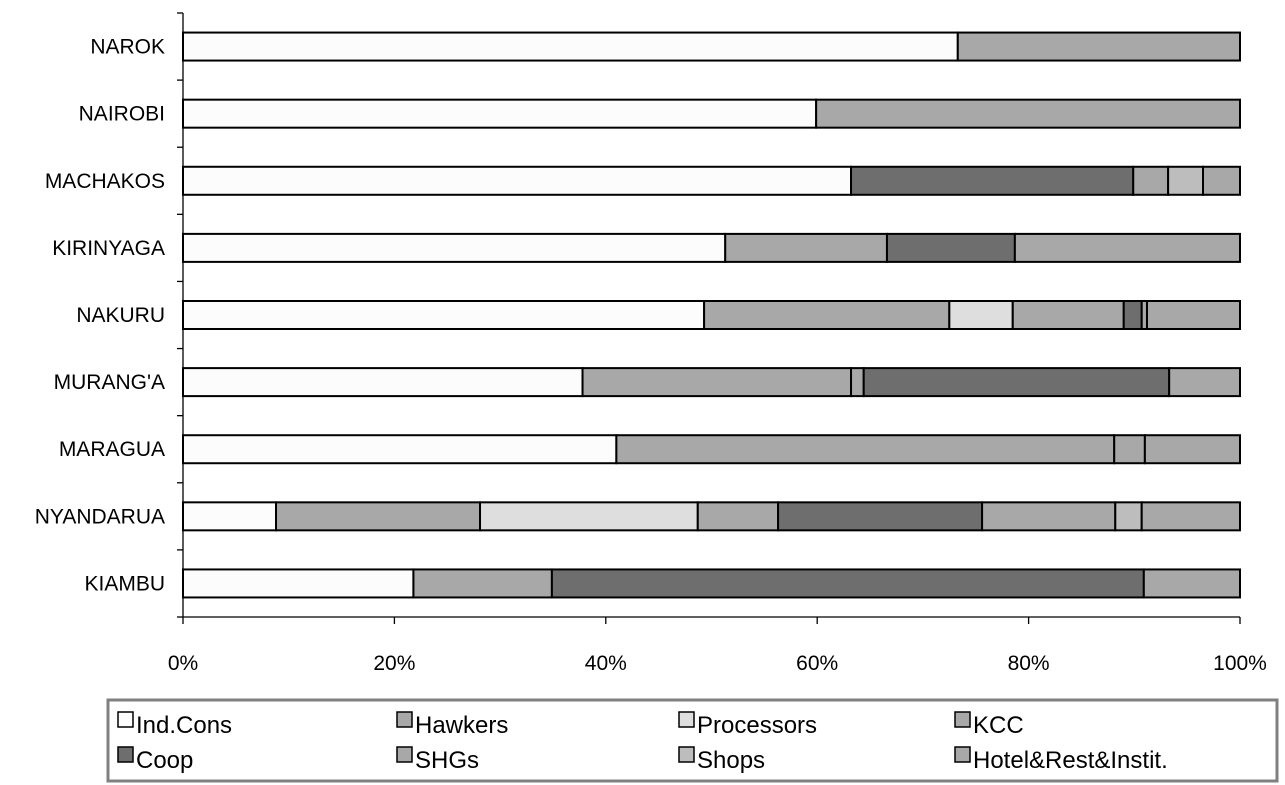 The image size is (1285, 785). What do you see at coordinates (125, 754) in the screenshot?
I see `legend-swatch-coop` at bounding box center [125, 754].